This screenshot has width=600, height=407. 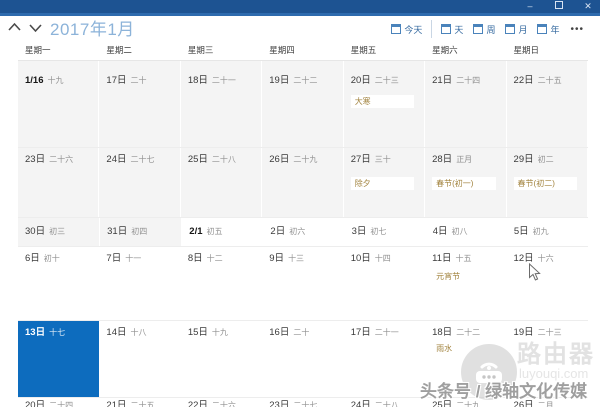 What do you see at coordinates (140, 182) in the screenshot?
I see `calendar-cell: 24日 二十七` at bounding box center [140, 182].